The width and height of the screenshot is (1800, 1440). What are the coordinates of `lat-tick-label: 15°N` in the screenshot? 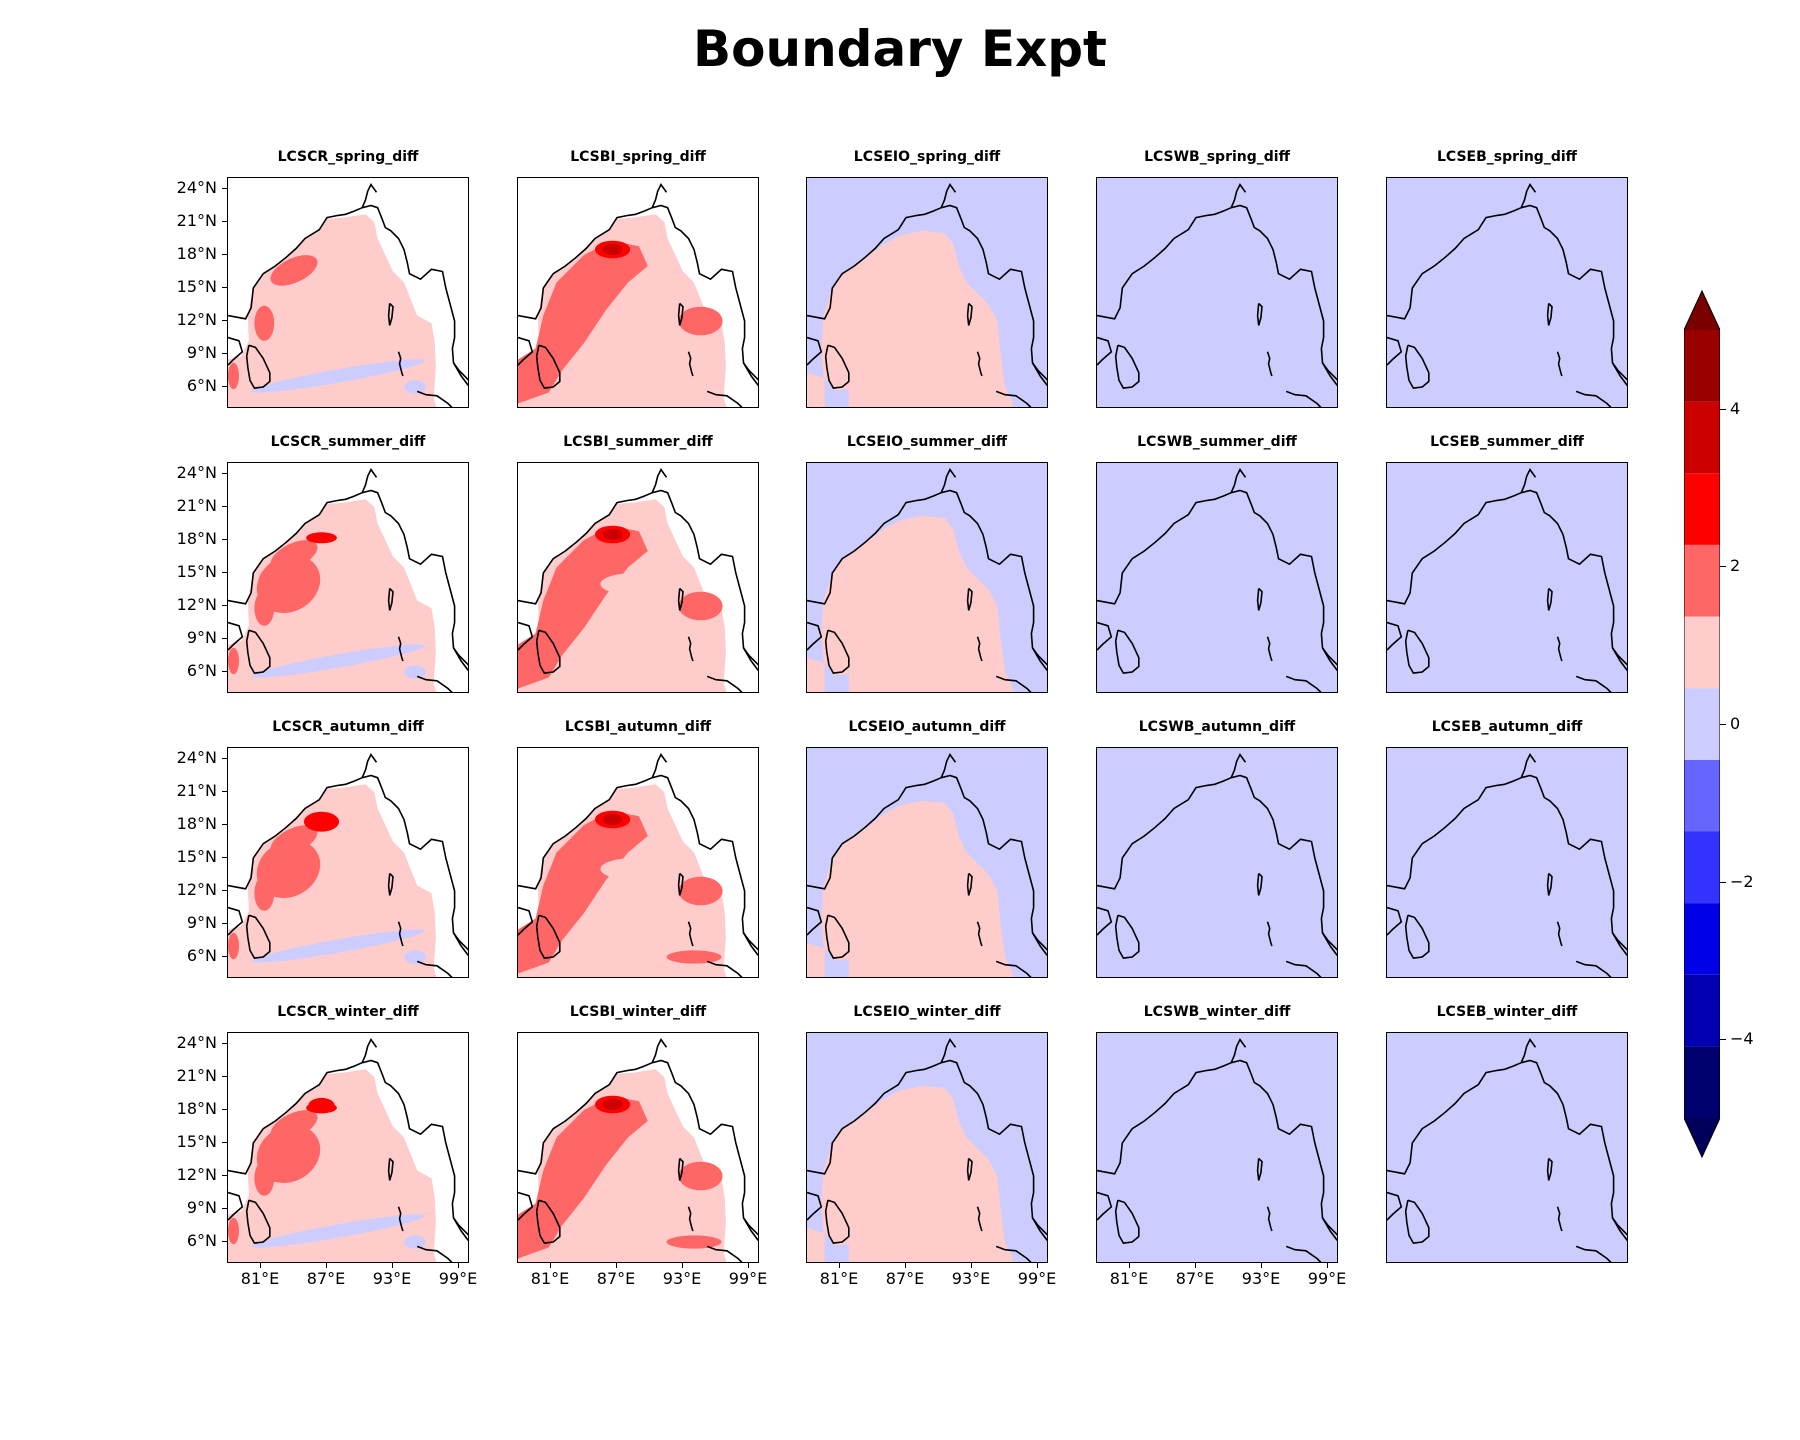 It's located at (196, 286).